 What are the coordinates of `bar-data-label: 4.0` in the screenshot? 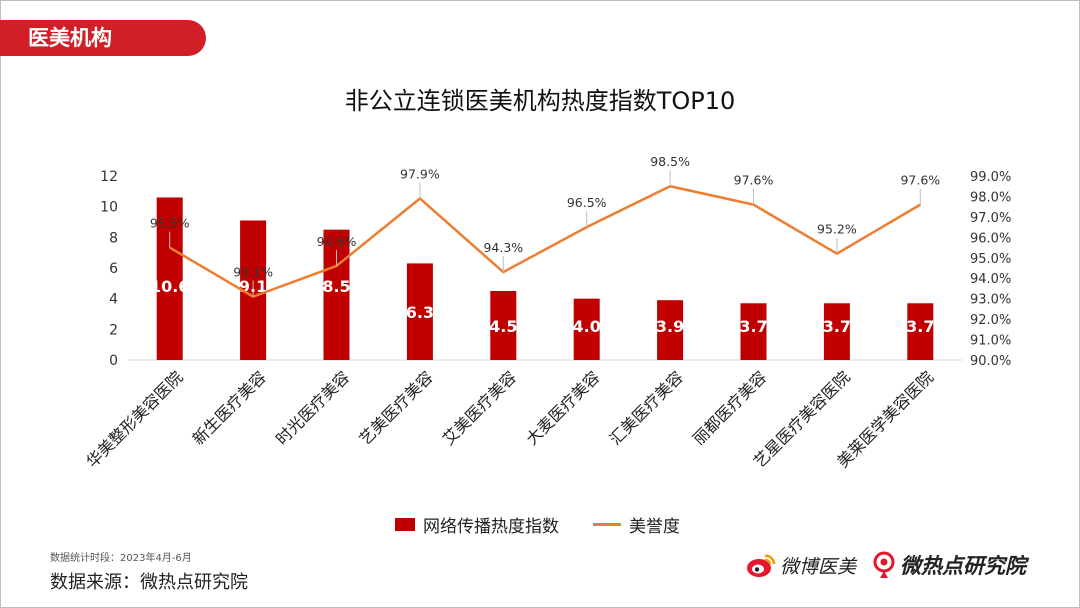 It's located at (587, 326).